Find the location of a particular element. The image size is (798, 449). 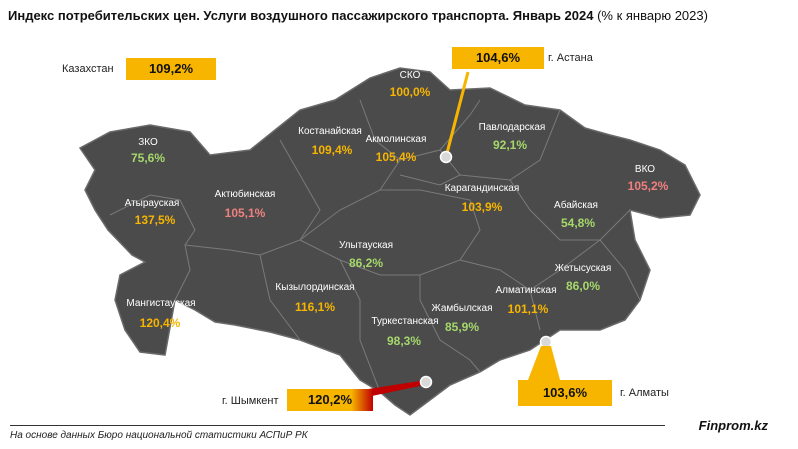

astana-pointer-line is located at coordinates (457, 114).